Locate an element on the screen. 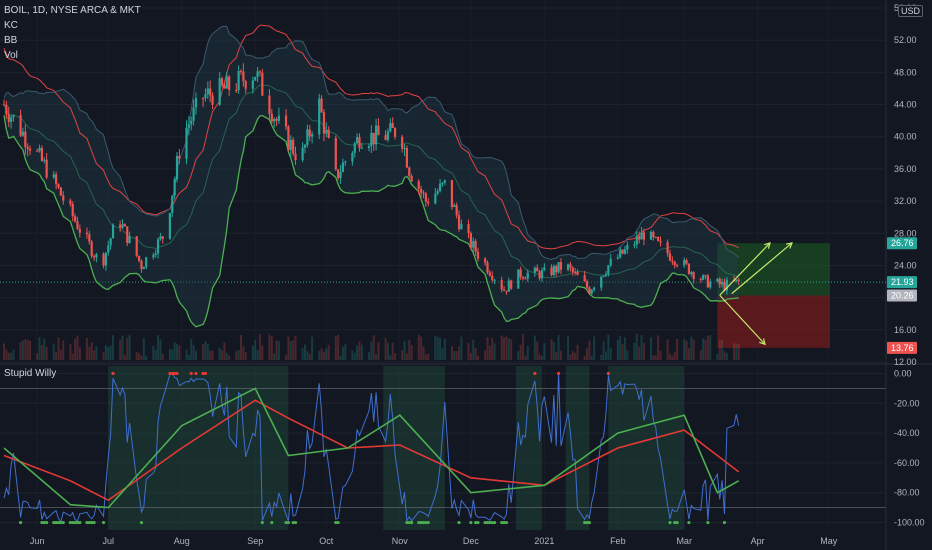 This screenshot has width=932, height=550. price-tick-label: 16.00 is located at coordinates (905, 330).